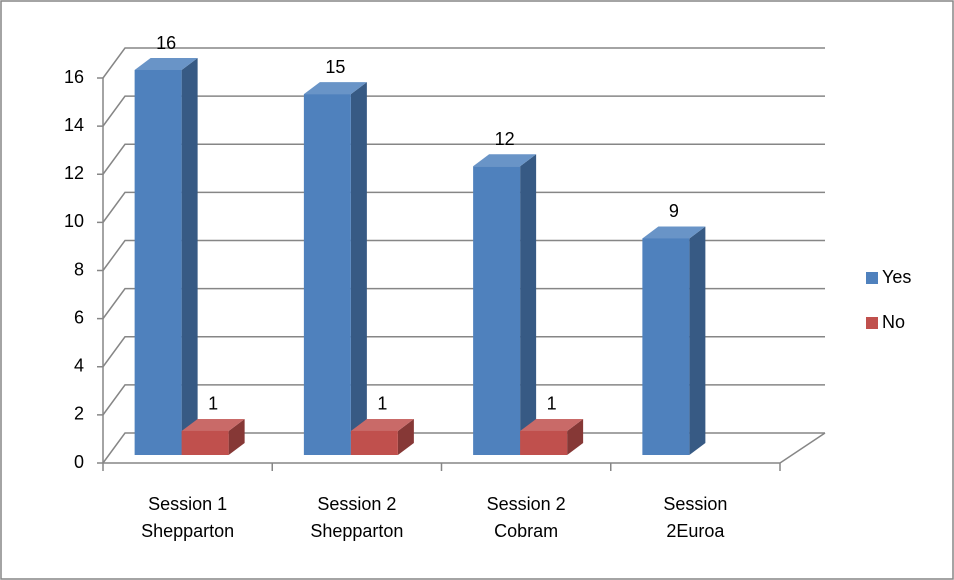  I want to click on y-tick-label: 0, so click(79, 462).